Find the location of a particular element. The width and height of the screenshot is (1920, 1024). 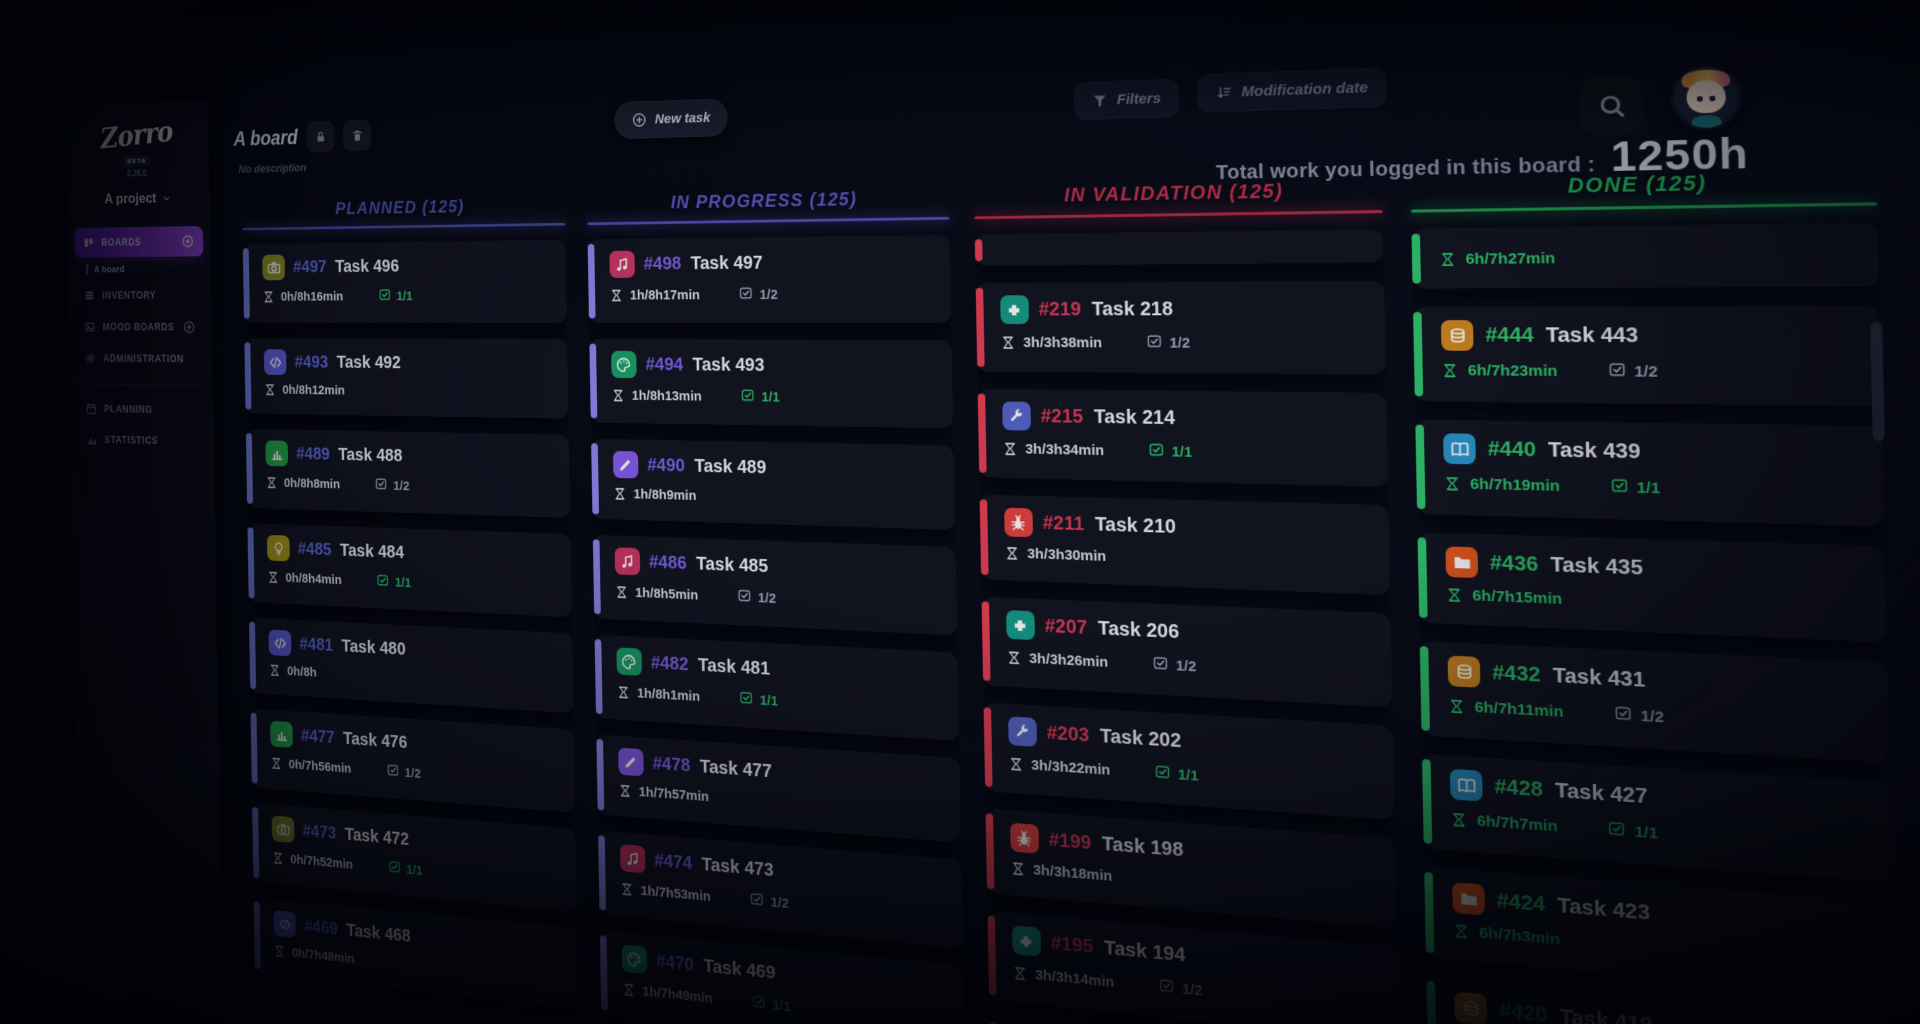

task-assignee-row is located at coordinates (775, 415).